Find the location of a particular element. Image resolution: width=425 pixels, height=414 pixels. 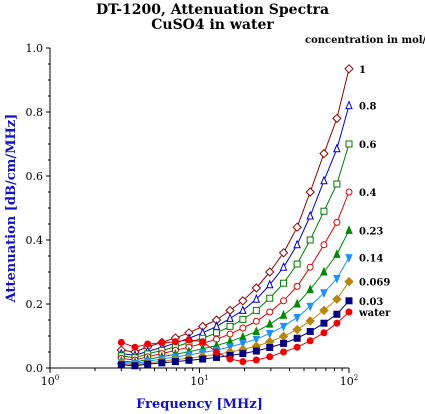

y-tick-label: 0.4 is located at coordinates (35, 240).